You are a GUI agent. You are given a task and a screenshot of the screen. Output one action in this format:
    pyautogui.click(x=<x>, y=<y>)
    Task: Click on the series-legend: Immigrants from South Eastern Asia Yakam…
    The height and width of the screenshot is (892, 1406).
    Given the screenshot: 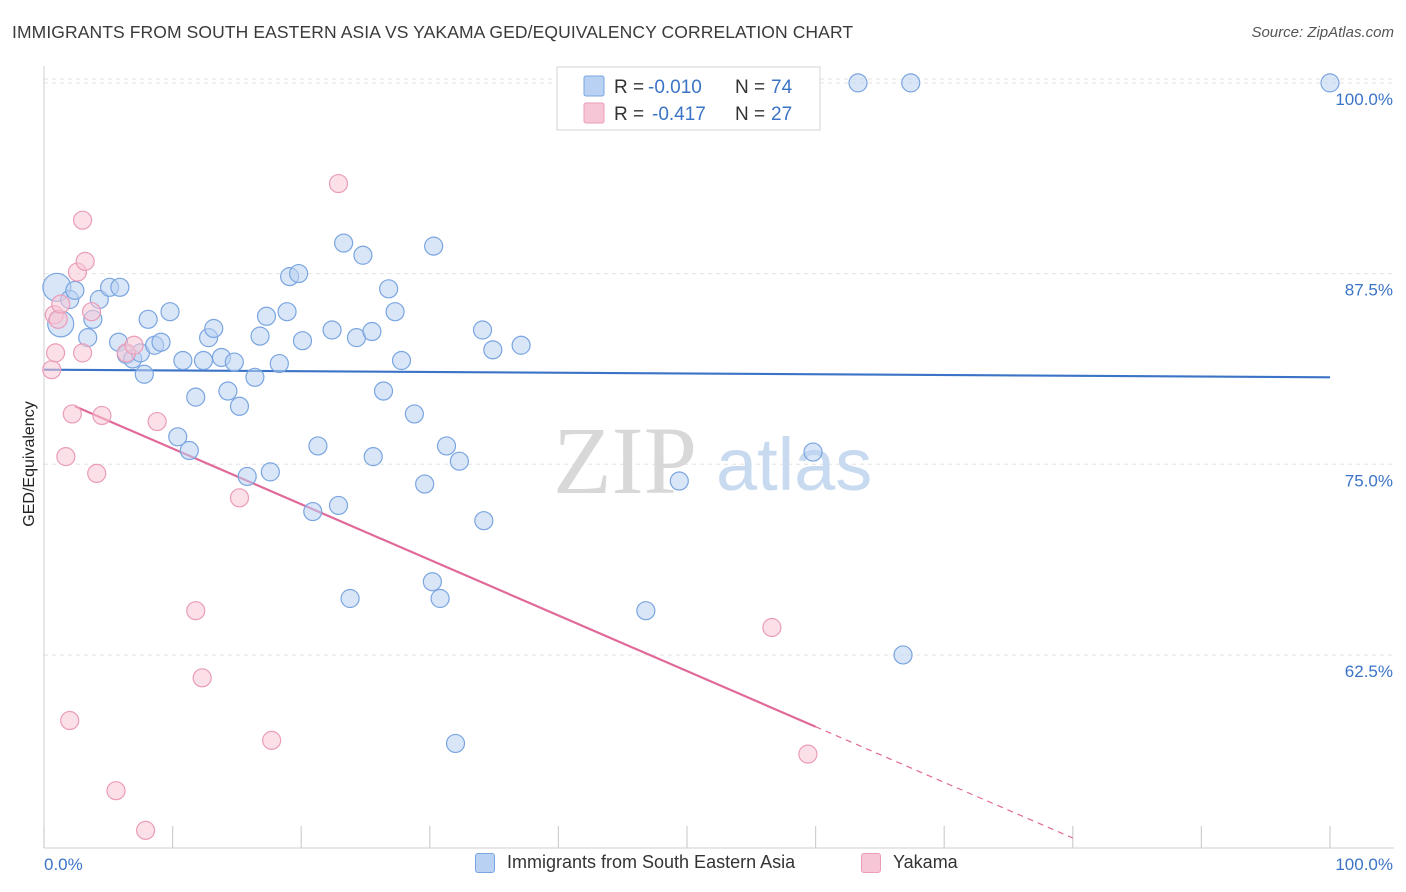 What is the action you would take?
    pyautogui.click(x=703, y=865)
    